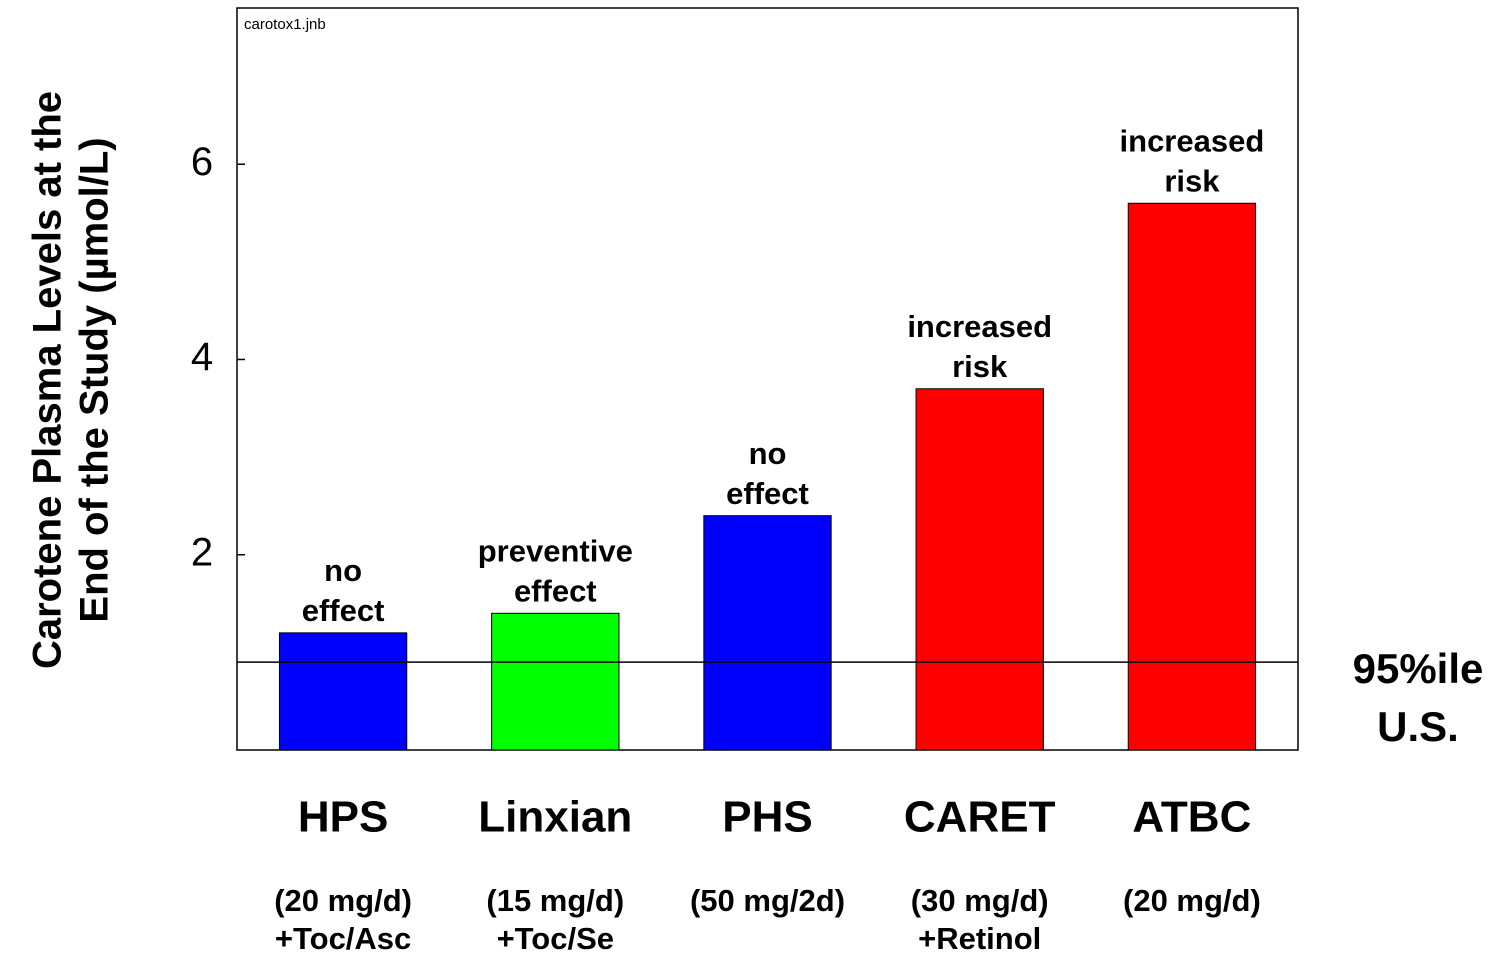  I want to click on category-sublabel: +Toc/Asc, so click(343, 938).